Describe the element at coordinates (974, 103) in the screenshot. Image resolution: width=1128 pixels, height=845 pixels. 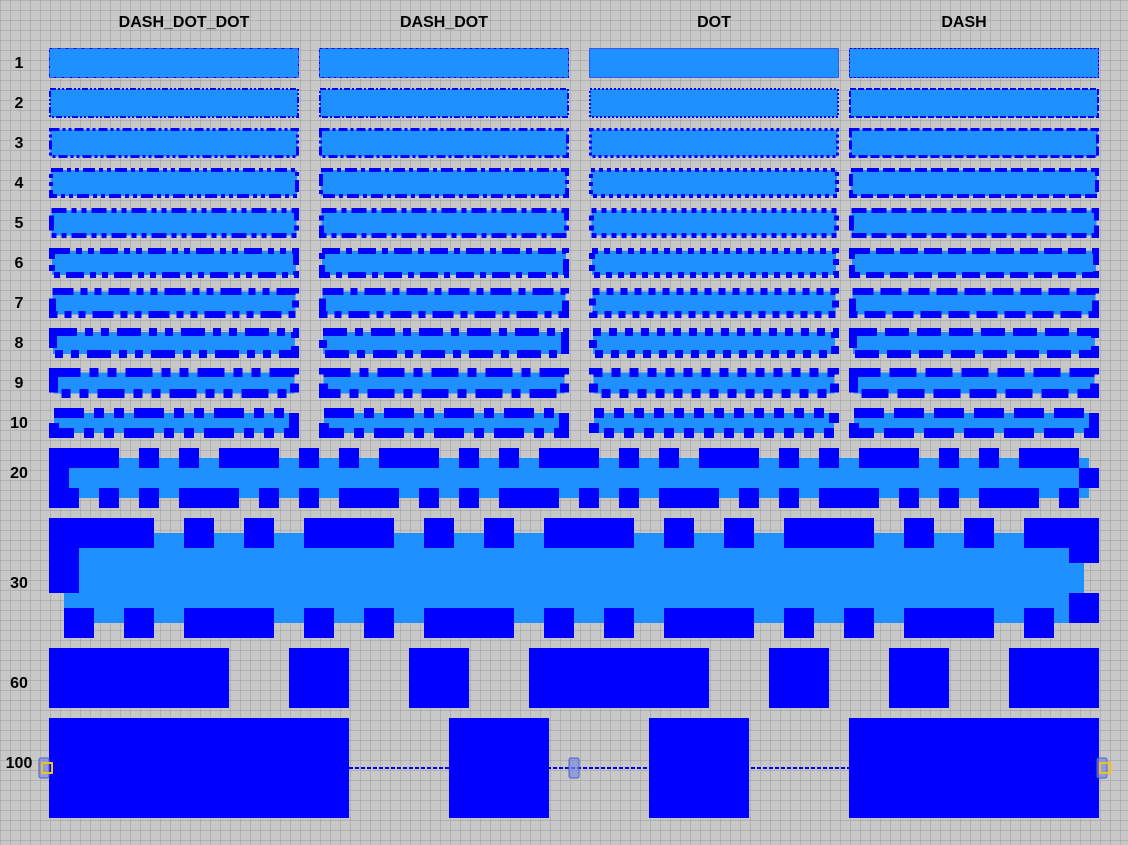
I see `line-sample-dash-w2` at that location.